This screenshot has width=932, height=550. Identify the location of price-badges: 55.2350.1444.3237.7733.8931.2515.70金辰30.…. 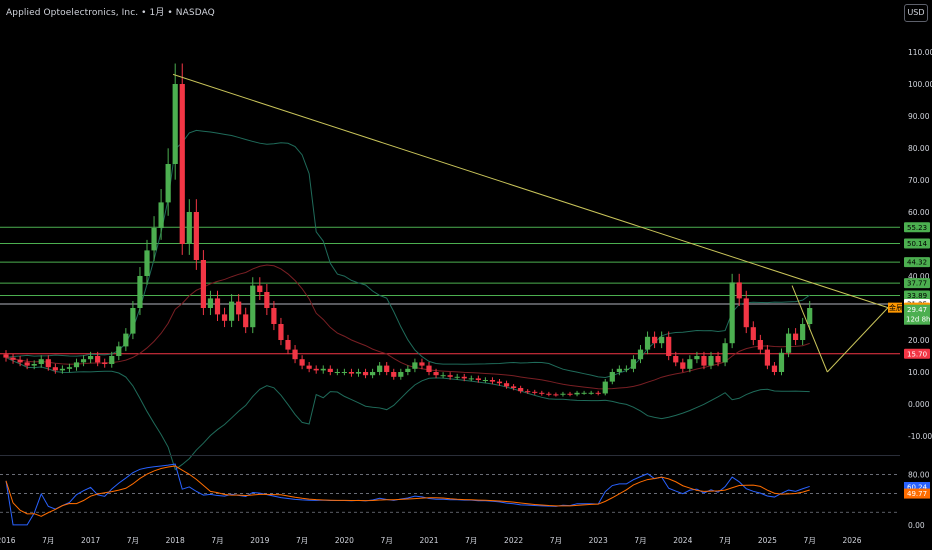
(909, 290).